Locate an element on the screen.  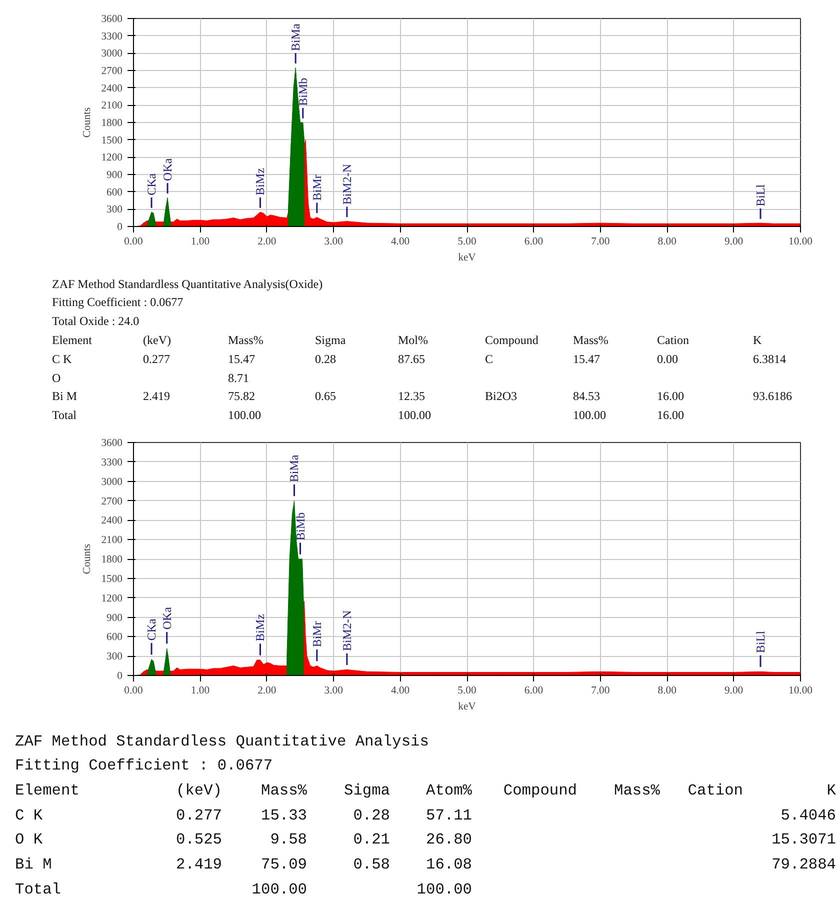
text: C K 0.277 15.33 0.28 57.11 5.4046 is located at coordinates (425, 815).